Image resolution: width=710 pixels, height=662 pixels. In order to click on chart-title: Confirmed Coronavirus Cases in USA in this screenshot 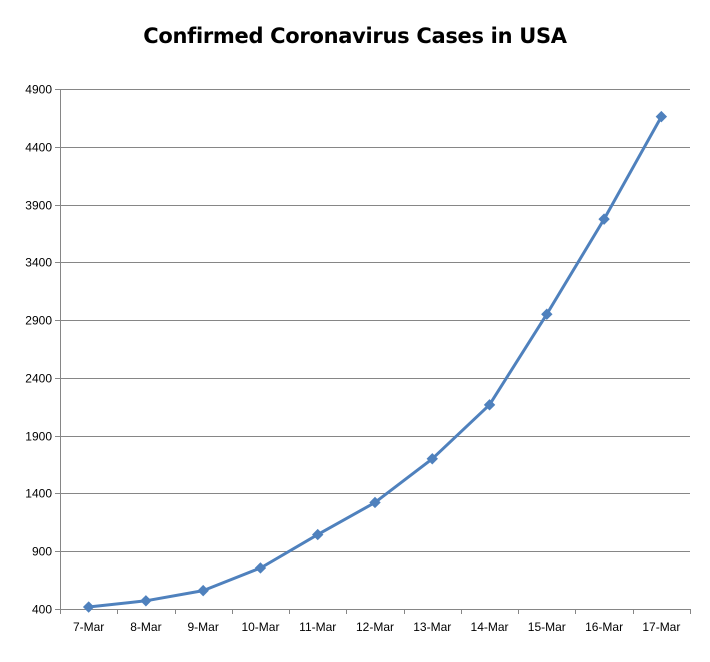, I will do `click(355, 36)`.